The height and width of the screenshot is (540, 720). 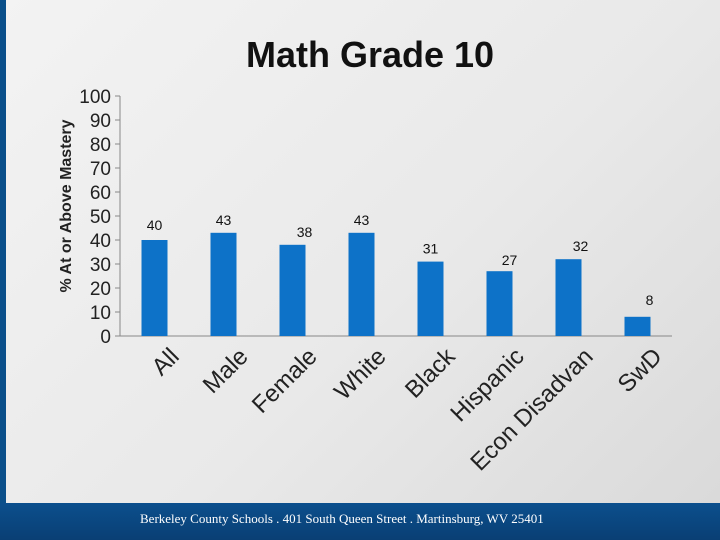 I want to click on y-axis-label: % At or Above Mastery, so click(x=66, y=205).